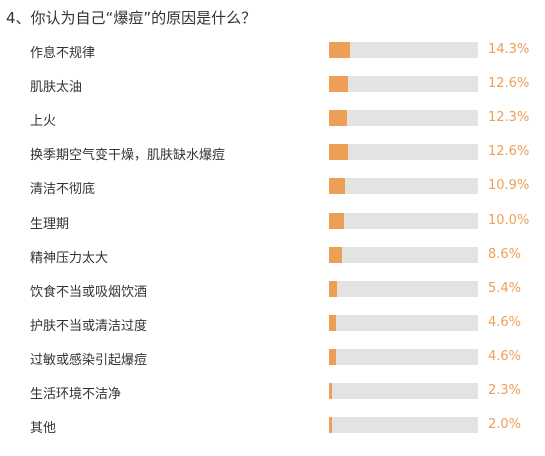  Describe the element at coordinates (509, 49) in the screenshot. I see `percent-label: 14.3%` at that location.